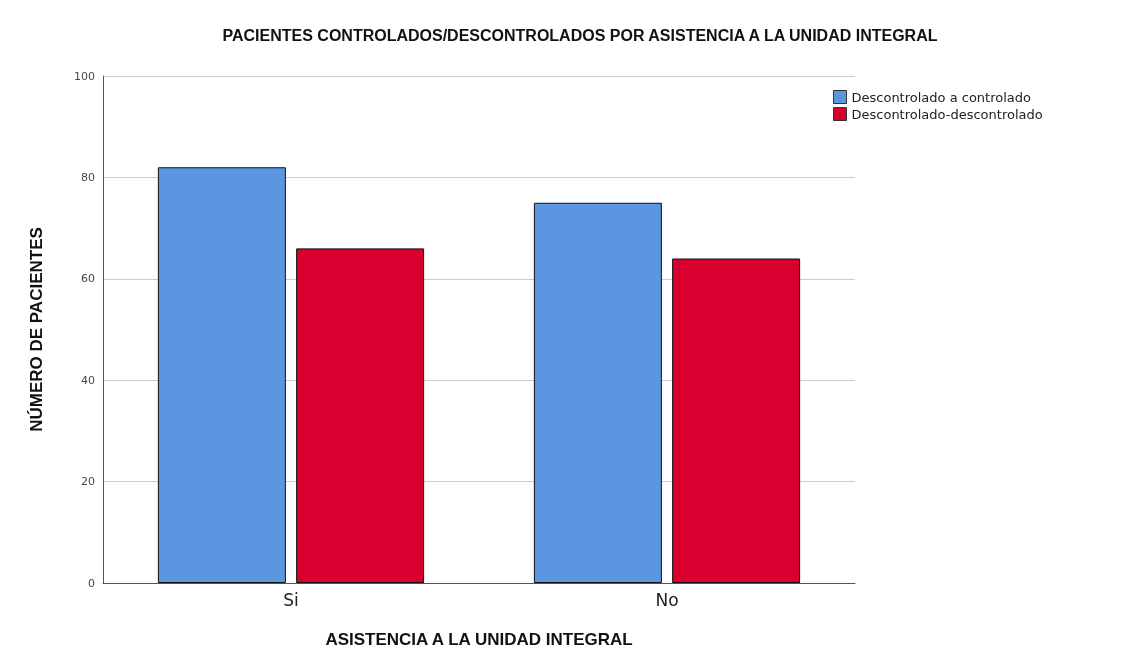 The height and width of the screenshot is (665, 1128). What do you see at coordinates (479, 639) in the screenshot?
I see `x-axis-title: ASISTENCIA A LA UNIDAD INTEGRAL` at bounding box center [479, 639].